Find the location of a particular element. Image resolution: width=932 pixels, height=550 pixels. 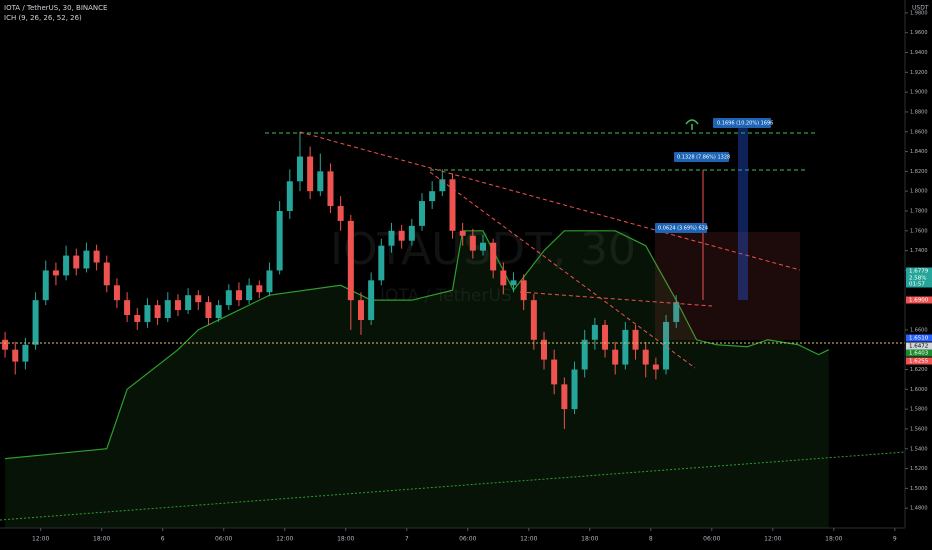

y-tick-label: 1.5800 is located at coordinates (919, 410).